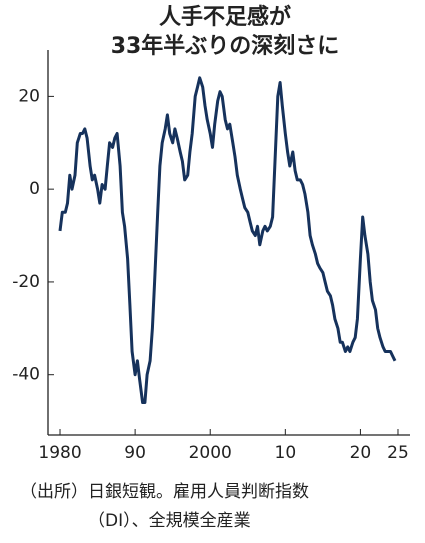  I want to click on source: （DI）、全規模全産業, so click(169, 521).